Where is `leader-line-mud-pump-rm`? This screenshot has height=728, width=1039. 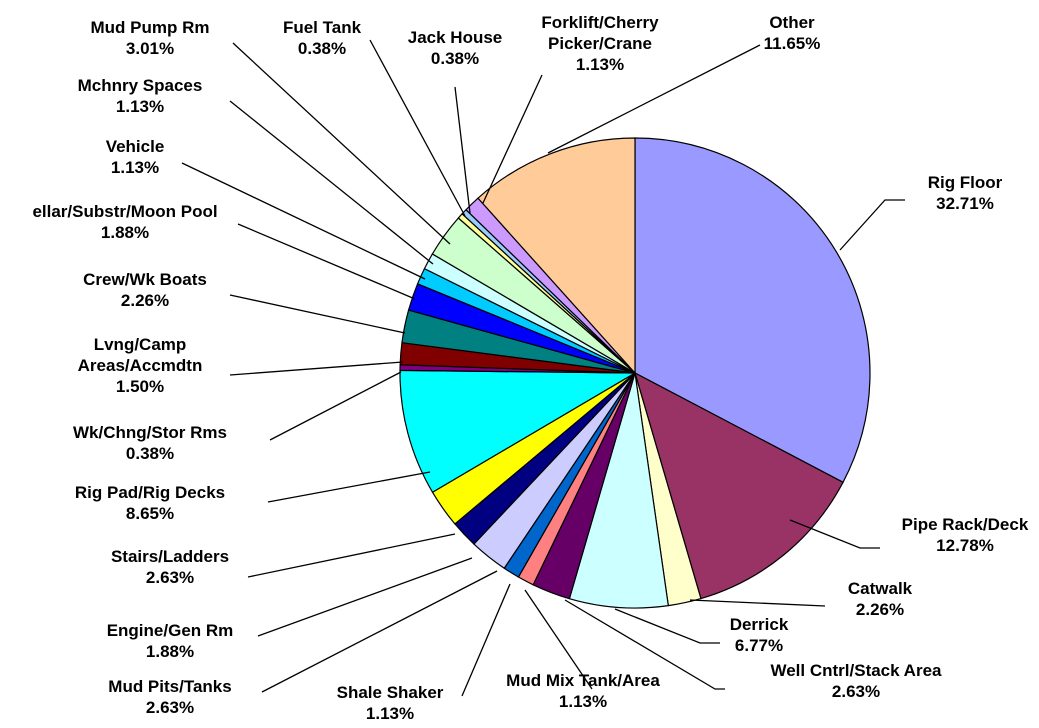 leader-line-mud-pump-rm is located at coordinates (341, 143).